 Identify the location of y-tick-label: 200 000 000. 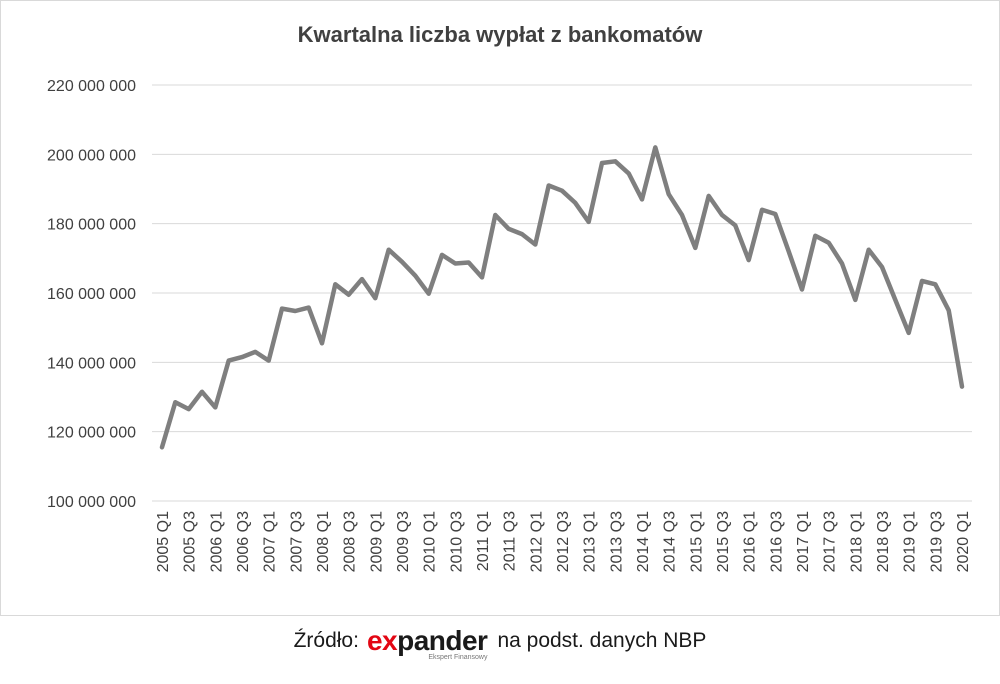
(91, 155).